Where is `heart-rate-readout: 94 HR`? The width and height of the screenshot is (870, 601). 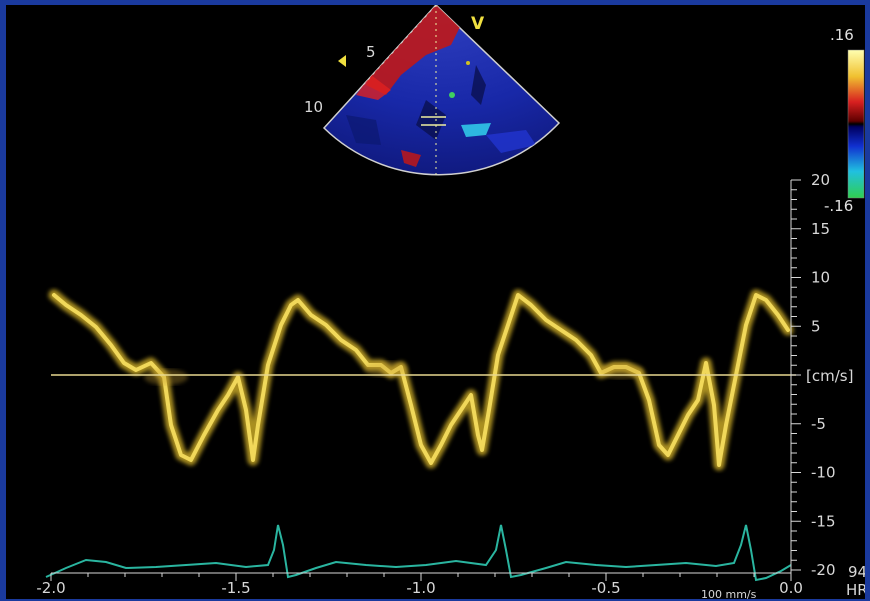 heart-rate-readout: 94 HR is located at coordinates (855, 581).